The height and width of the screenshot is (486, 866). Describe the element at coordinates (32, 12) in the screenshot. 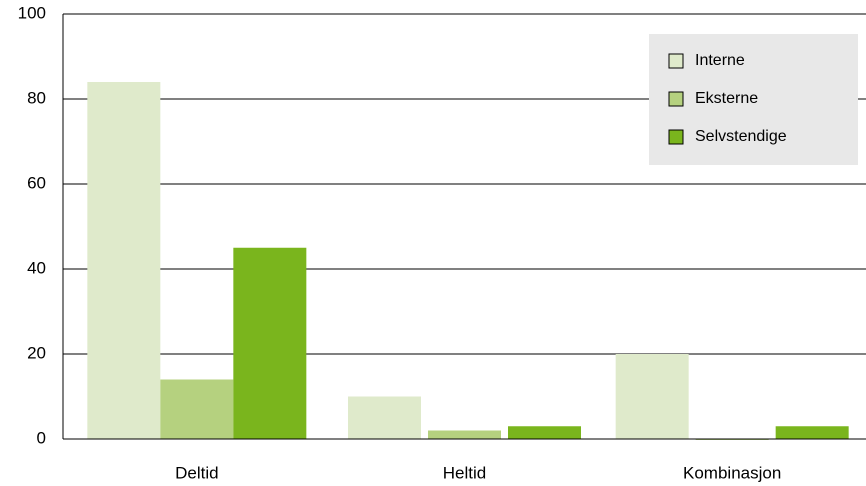

I see `y-tick-label: 100` at that location.